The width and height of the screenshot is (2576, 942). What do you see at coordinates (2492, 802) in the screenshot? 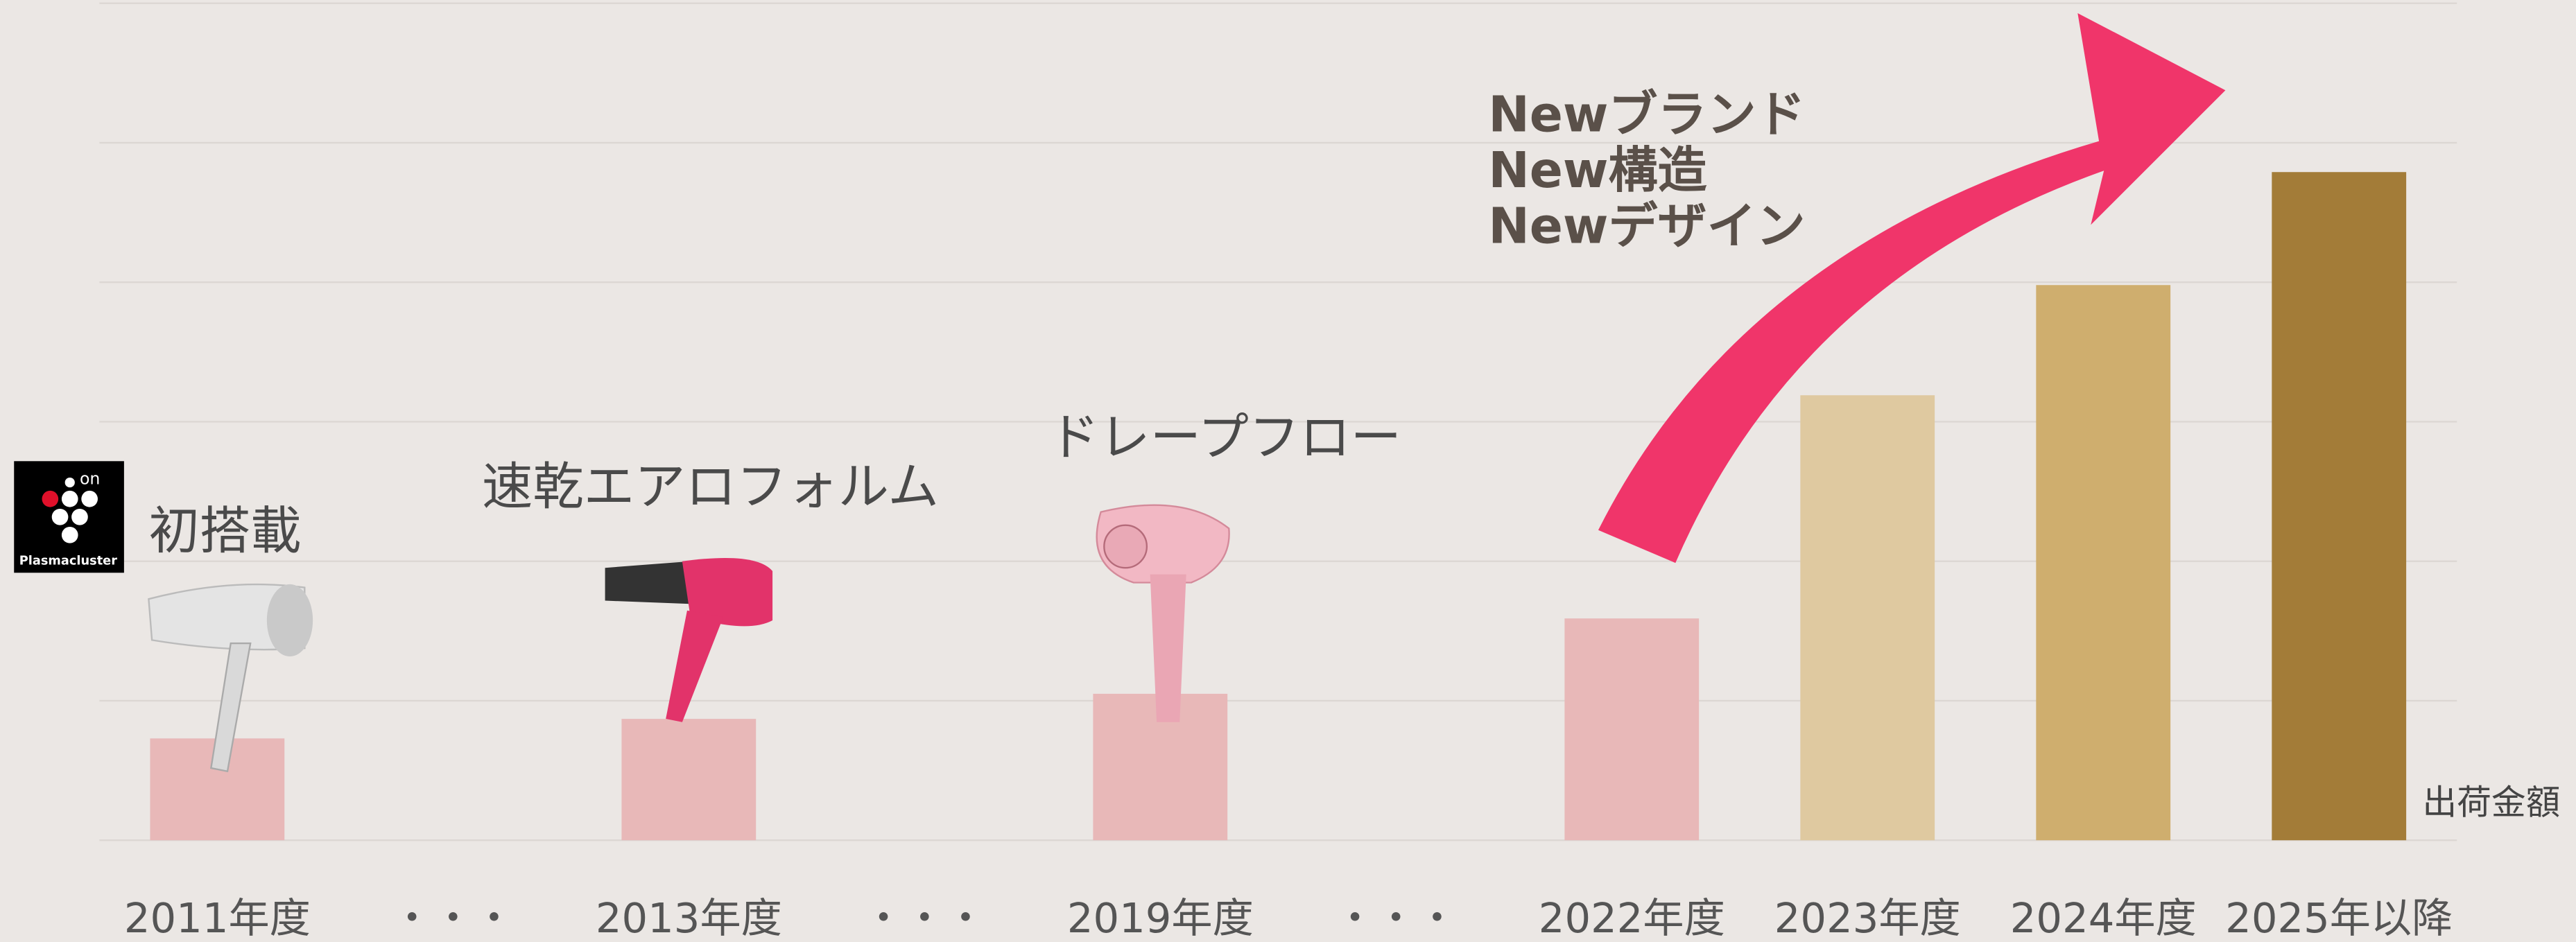
I see `y-axis-label: 出荷金額` at bounding box center [2492, 802].